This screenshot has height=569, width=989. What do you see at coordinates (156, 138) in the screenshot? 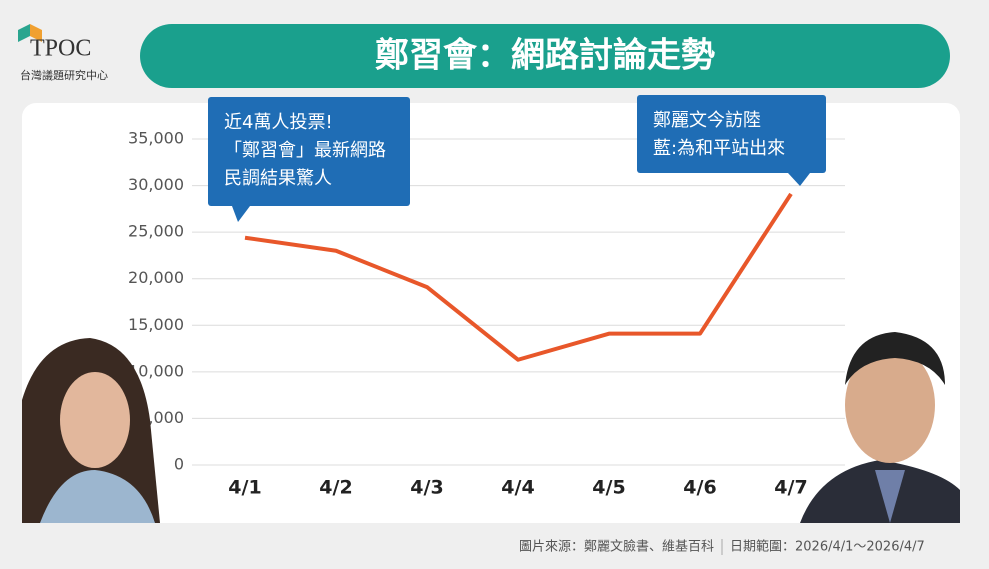
I see `y-tick-label: 35,000` at bounding box center [156, 138].